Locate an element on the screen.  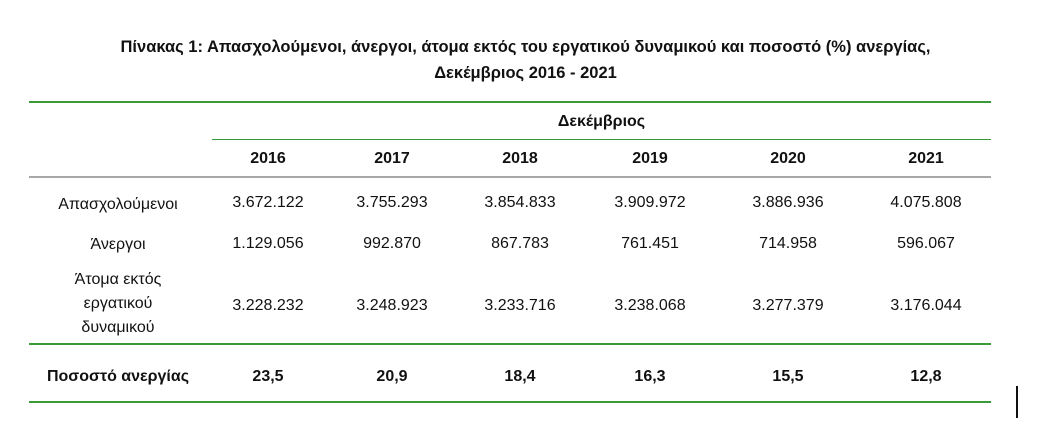
table-cell: 3.886.936 is located at coordinates (788, 202).